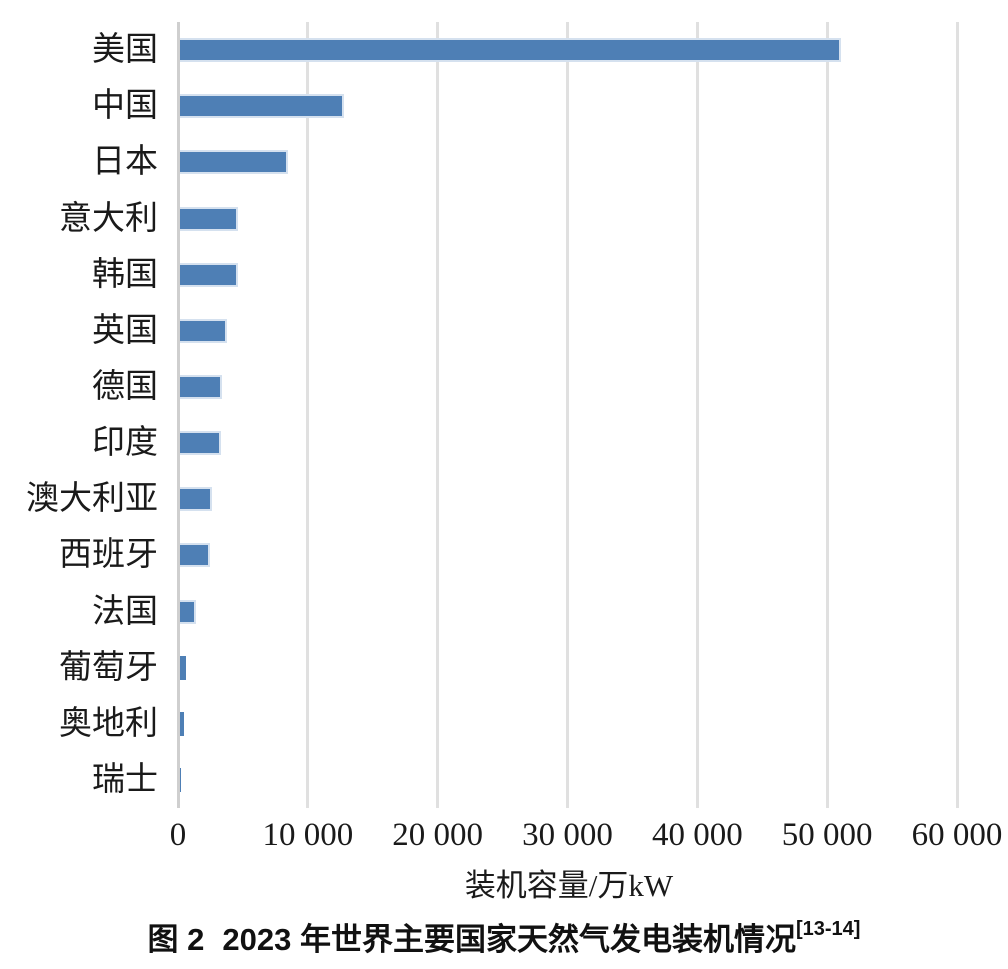  Describe the element at coordinates (176, 939) in the screenshot. I see `figure-number-label: 图 2` at that location.